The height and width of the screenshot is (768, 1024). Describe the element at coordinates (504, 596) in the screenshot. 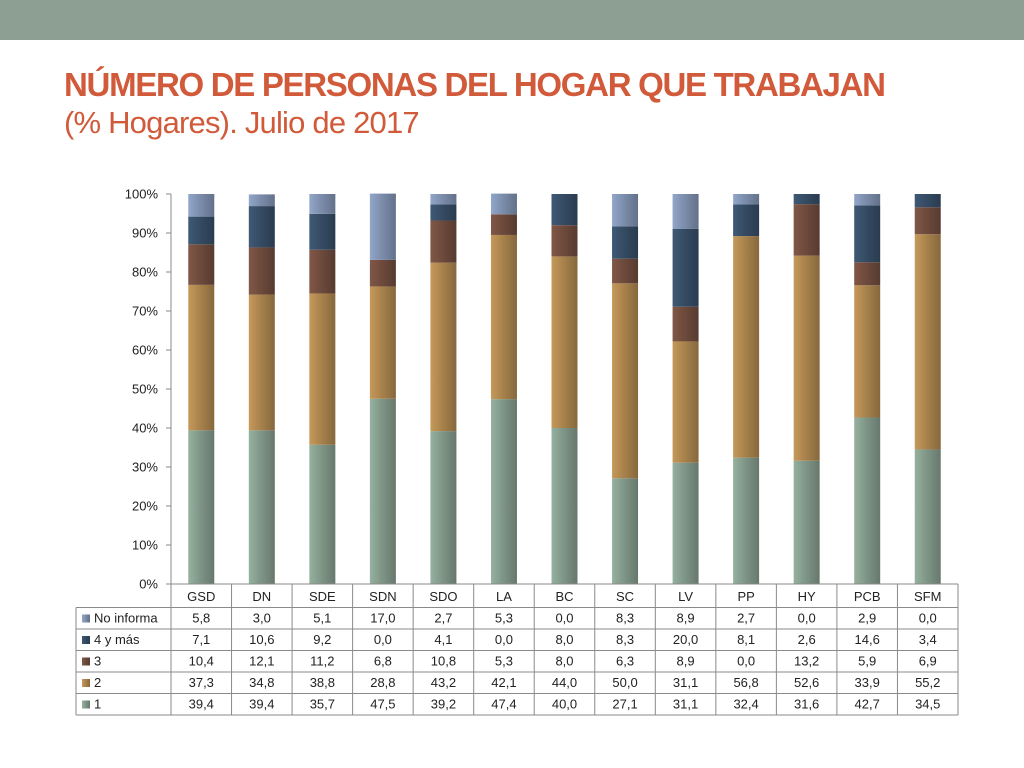

I see `x-category-label: LA` at that location.